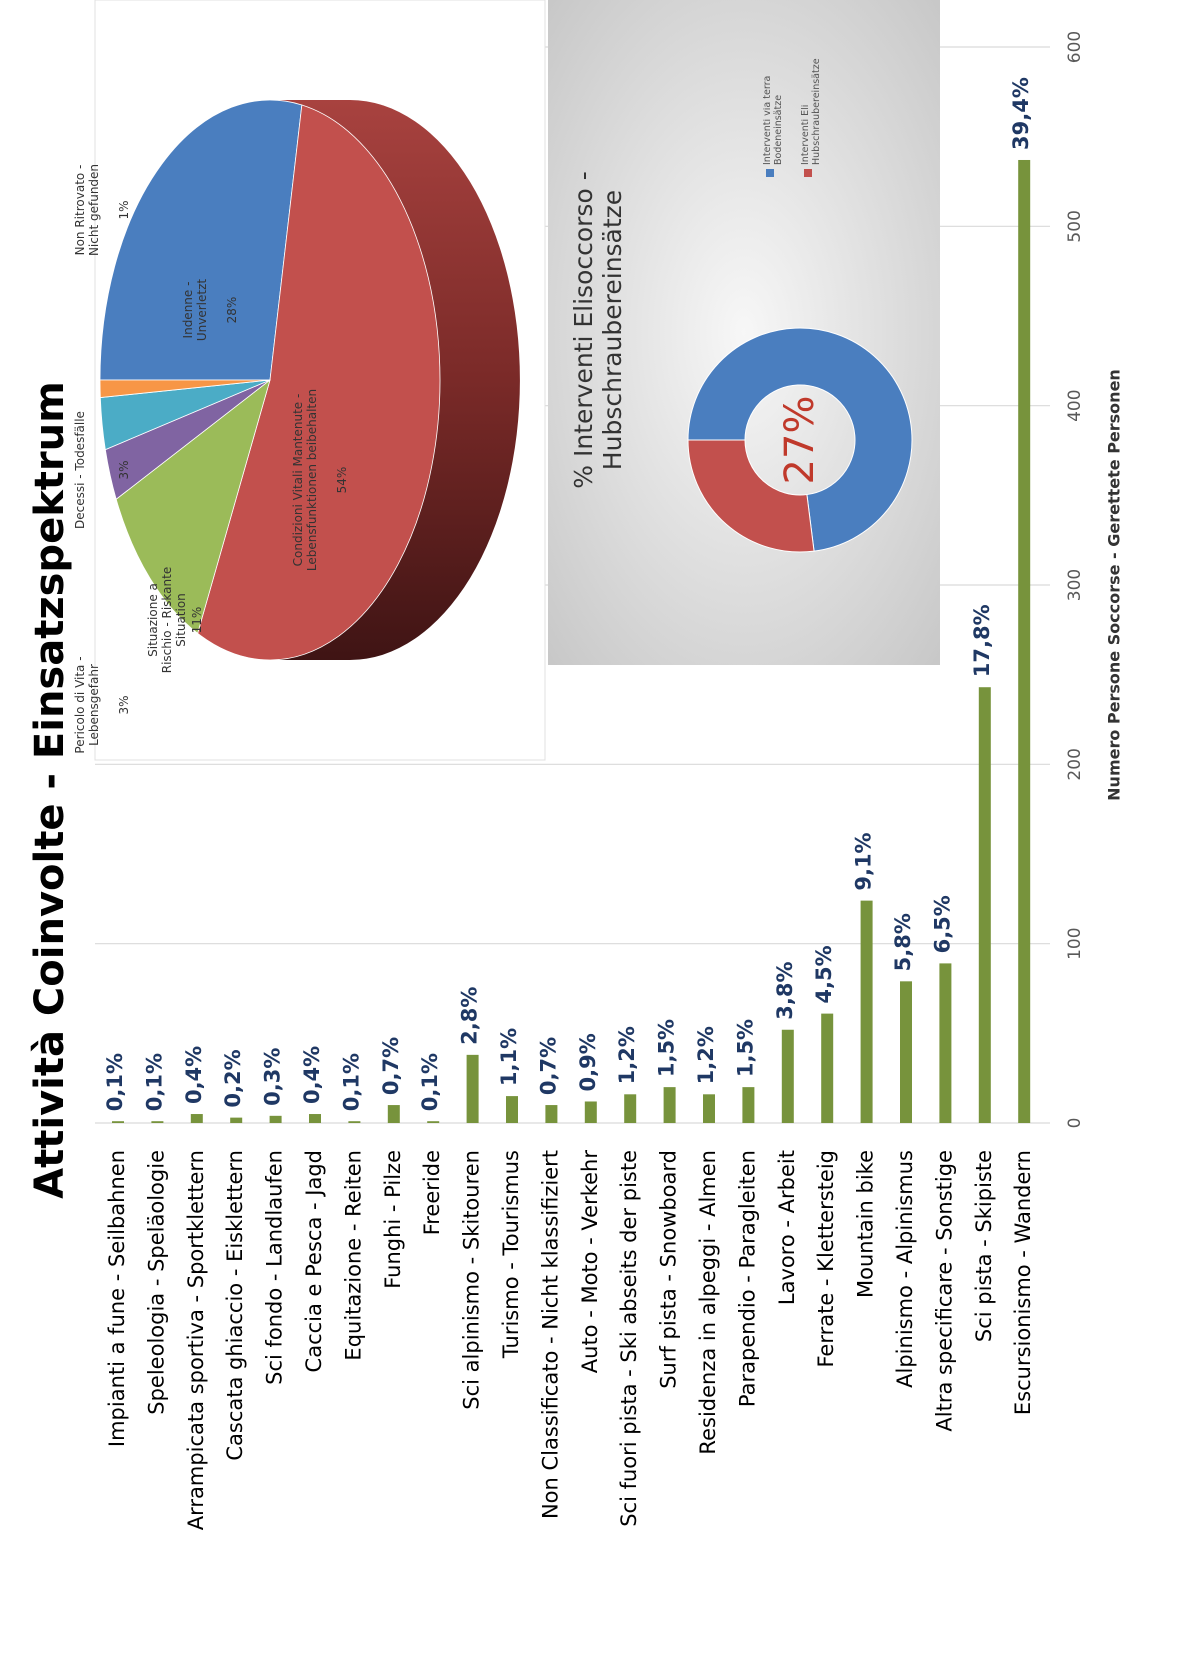 The height and width of the screenshot is (1660, 1186). What do you see at coordinates (864, 861) in the screenshot?
I see `value-label: 9,1%` at bounding box center [864, 861].